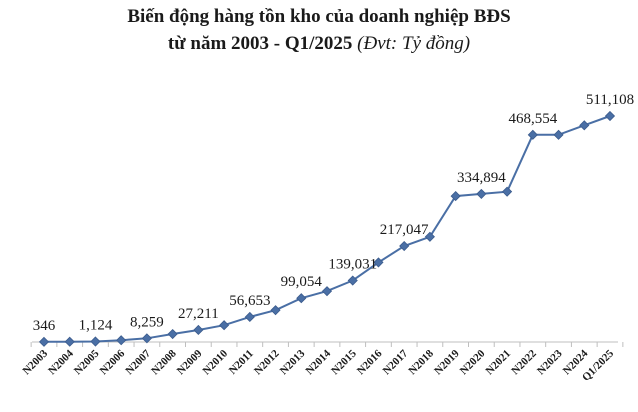  I want to click on data-point-n2010, so click(224, 325).